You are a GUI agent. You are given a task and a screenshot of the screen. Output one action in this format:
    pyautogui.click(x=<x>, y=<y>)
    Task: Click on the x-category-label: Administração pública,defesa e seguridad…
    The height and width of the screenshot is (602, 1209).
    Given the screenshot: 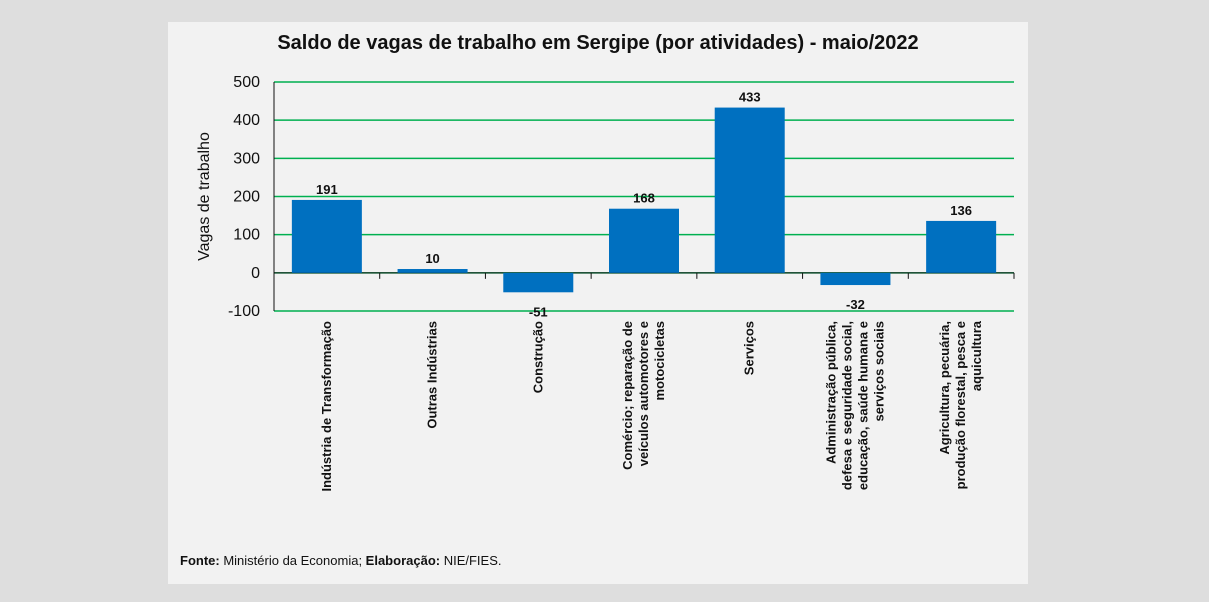 What is the action you would take?
    pyautogui.click(x=854, y=405)
    